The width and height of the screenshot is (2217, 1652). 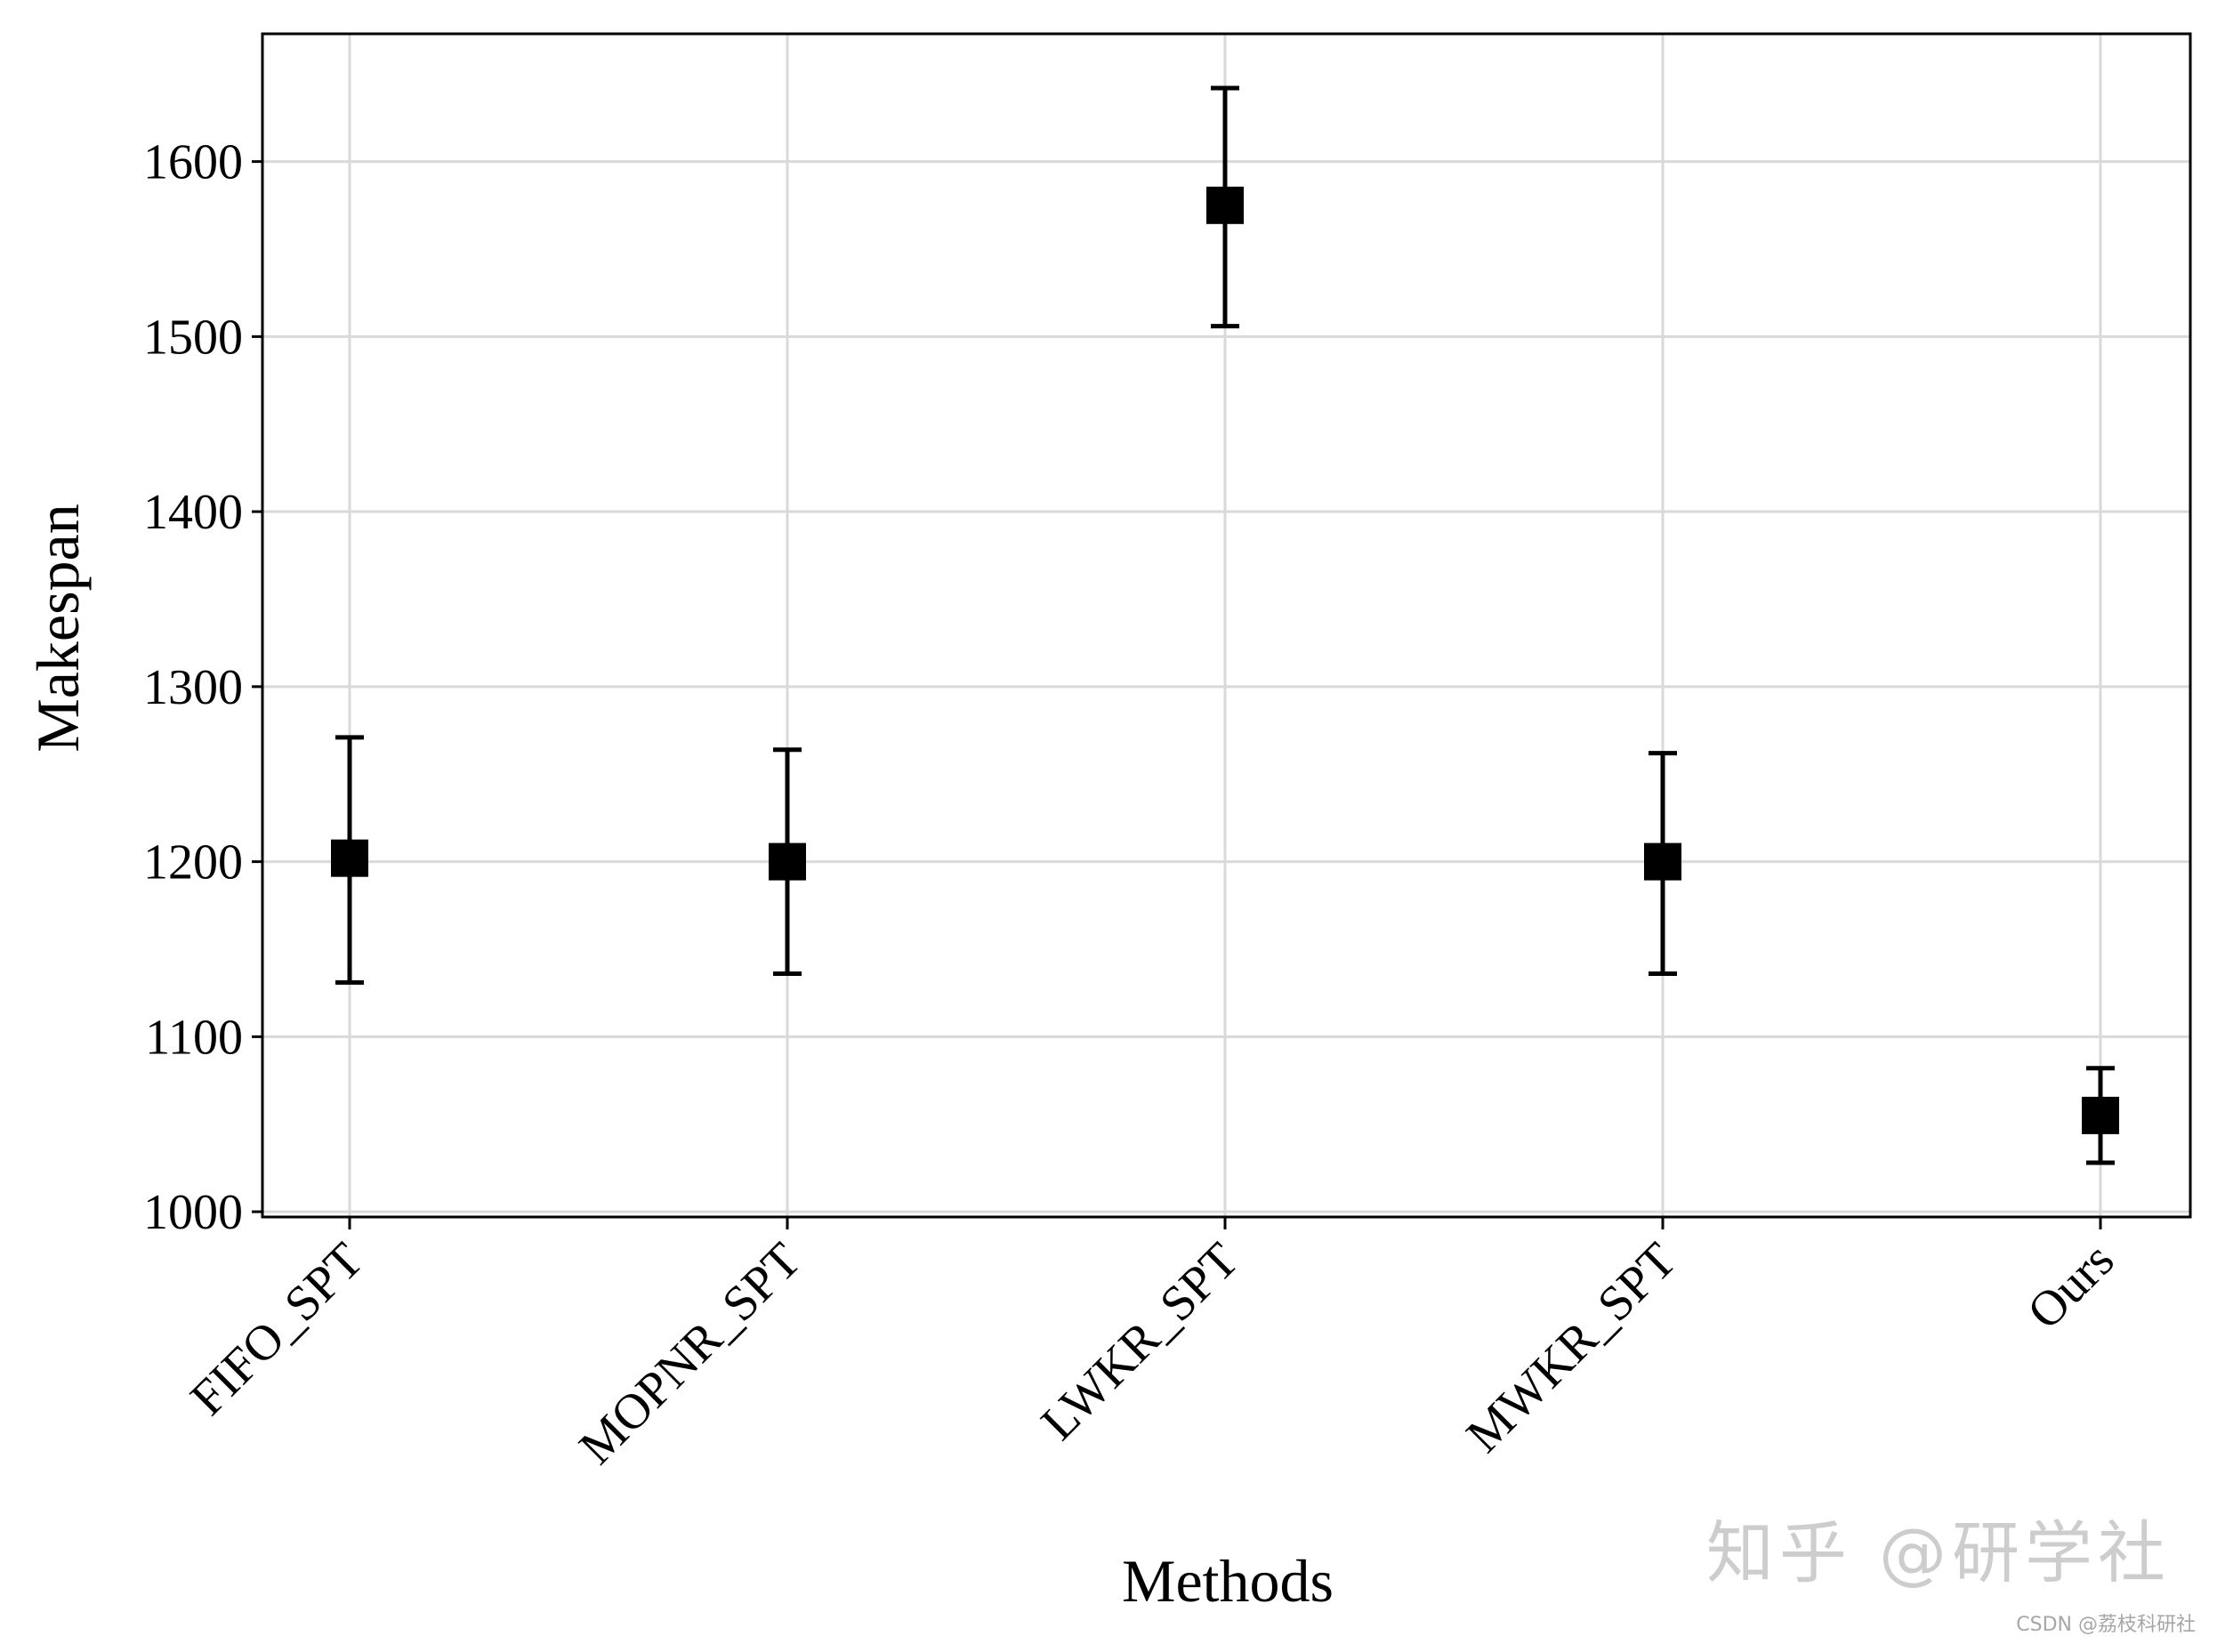 What do you see at coordinates (1140, 1341) in the screenshot?
I see `x-tick-label: LWKR_SPT` at bounding box center [1140, 1341].